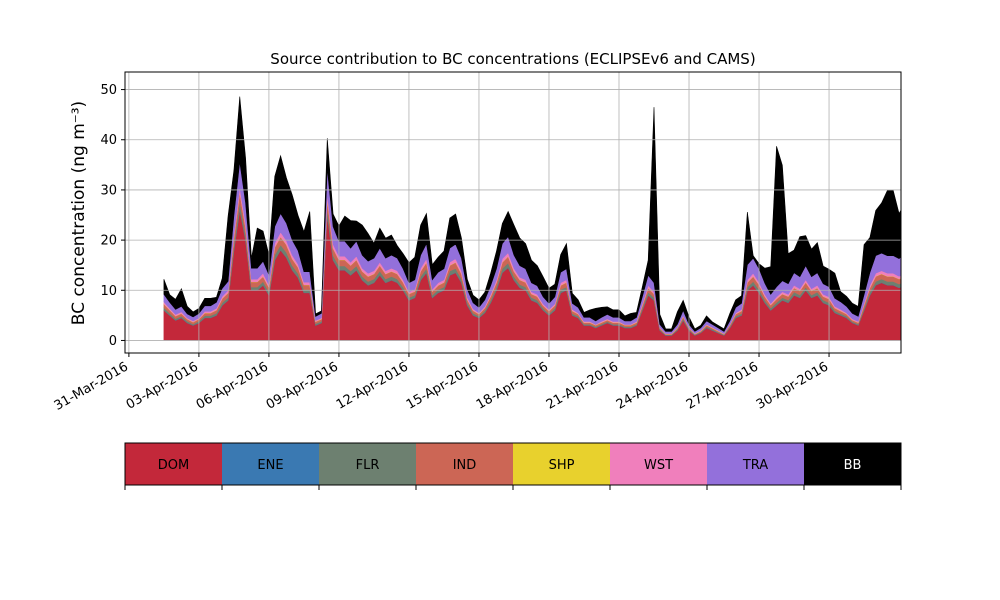 This screenshot has width=1000, height=600. Describe the element at coordinates (108, 190) in the screenshot. I see `y-tick-label: 30` at that location.